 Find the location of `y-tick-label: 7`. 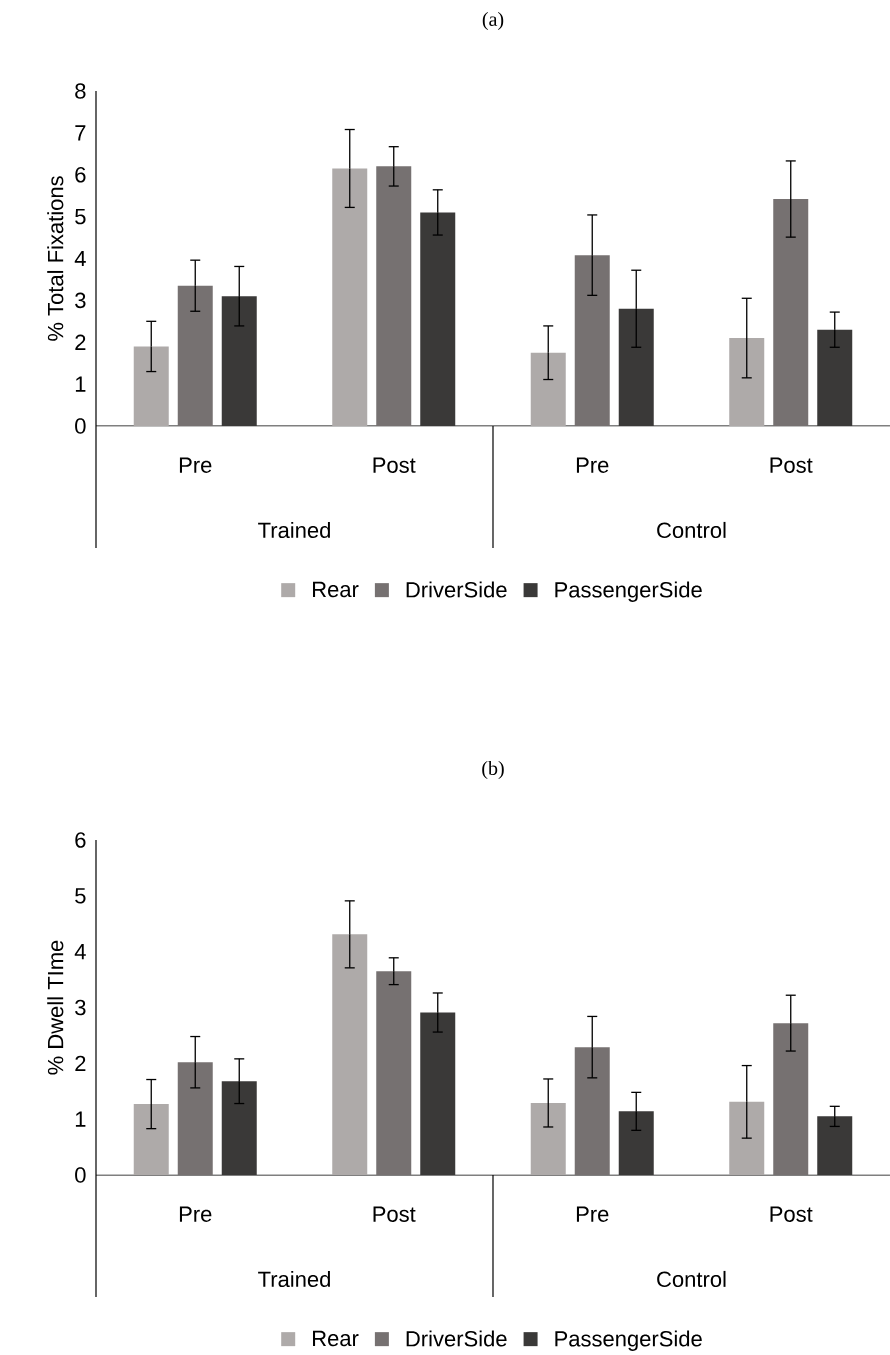

y-tick-label: 7 is located at coordinates (80, 133).